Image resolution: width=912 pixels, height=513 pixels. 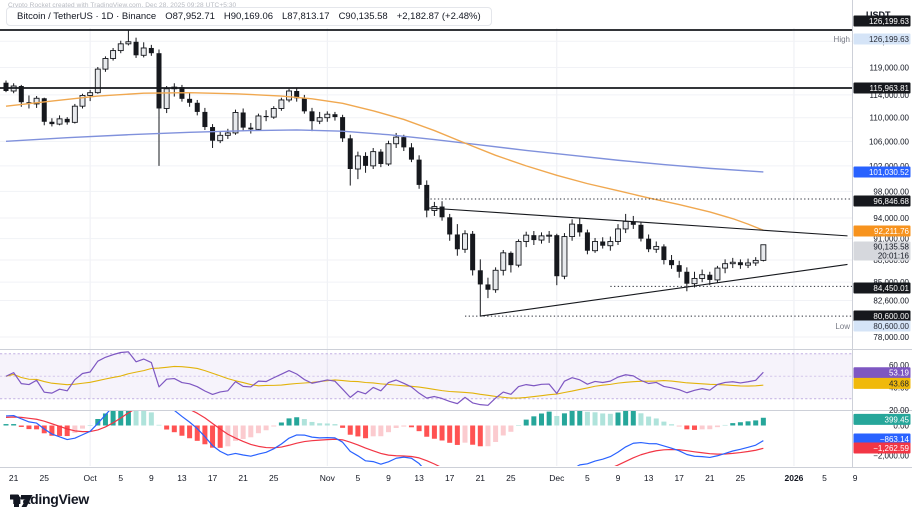 What do you see at coordinates (891, 288) in the screenshot?
I see `svg-text: 84,450.01` at bounding box center [891, 288].